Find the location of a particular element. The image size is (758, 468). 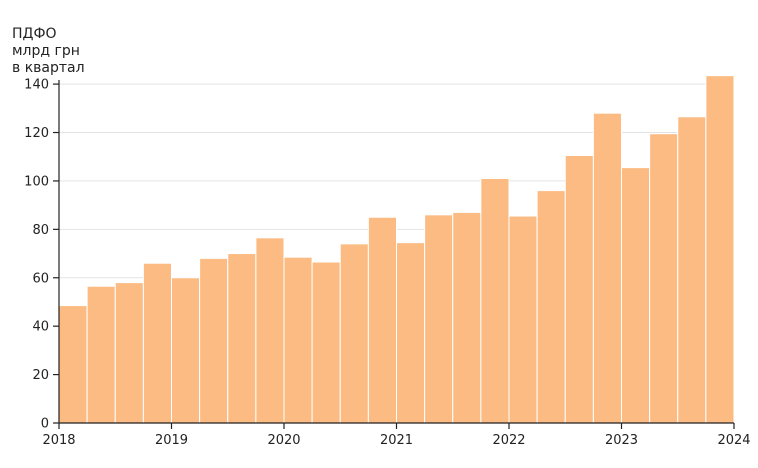

y-axis-label-line-2: млрд грн is located at coordinates (46, 51).